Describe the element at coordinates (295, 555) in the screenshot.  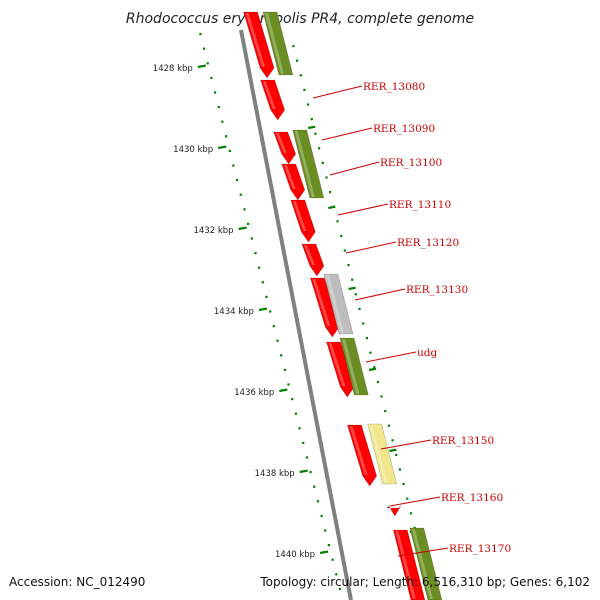
I see `scale-tick-label: 1440 kbp` at that location.